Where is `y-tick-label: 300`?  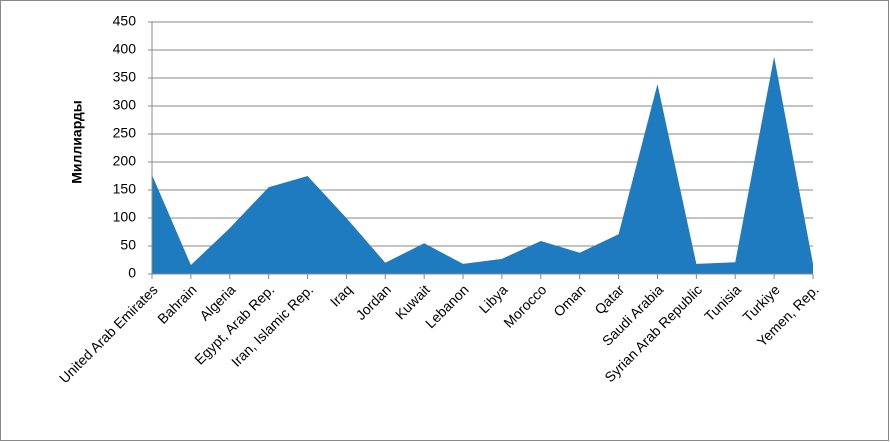 y-tick-label: 300 is located at coordinates (125, 105).